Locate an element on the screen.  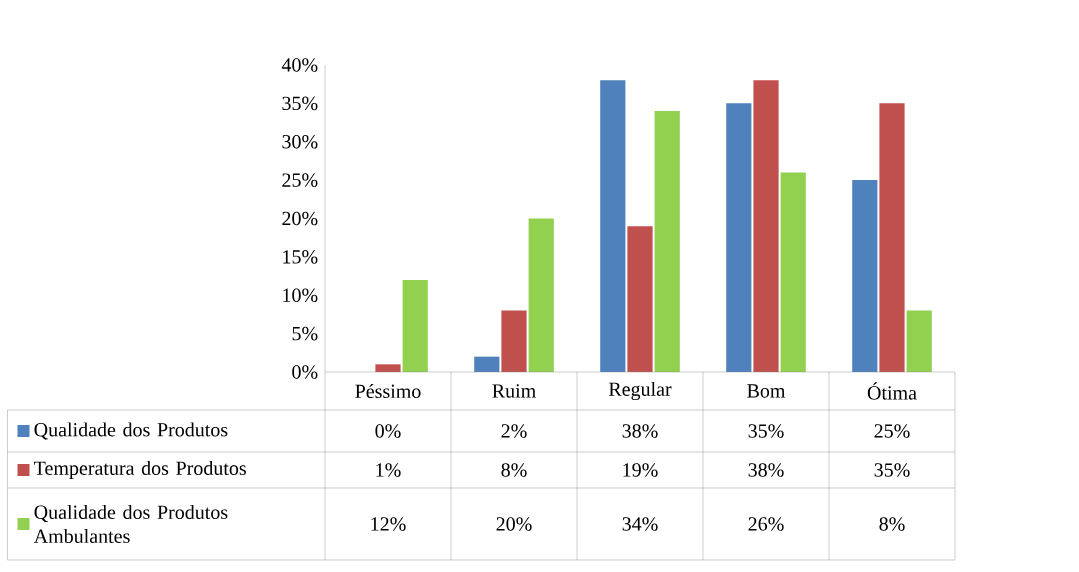
data-label: 19% is located at coordinates (640, 470).